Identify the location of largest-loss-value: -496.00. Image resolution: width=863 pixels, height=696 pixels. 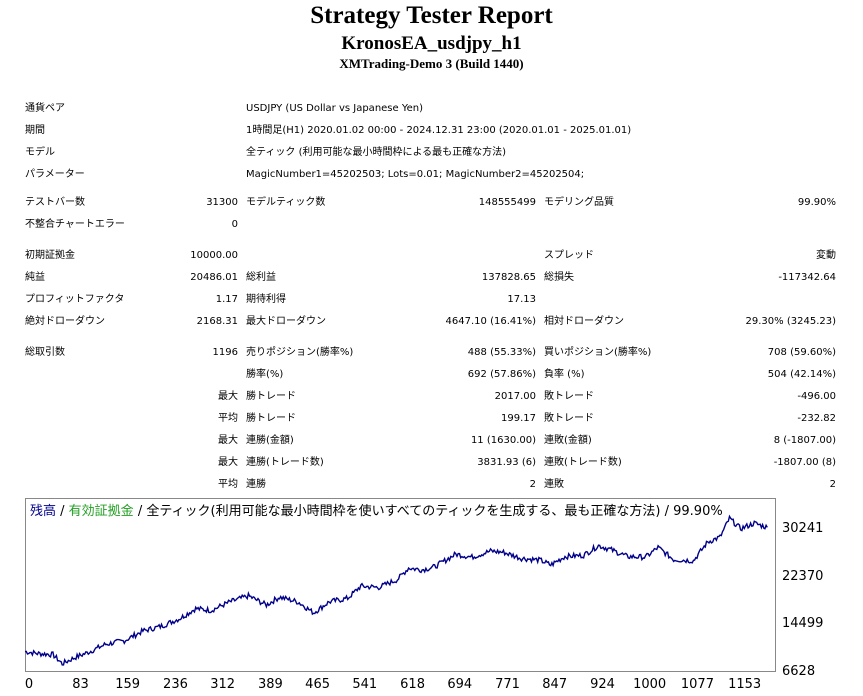
(816, 396).